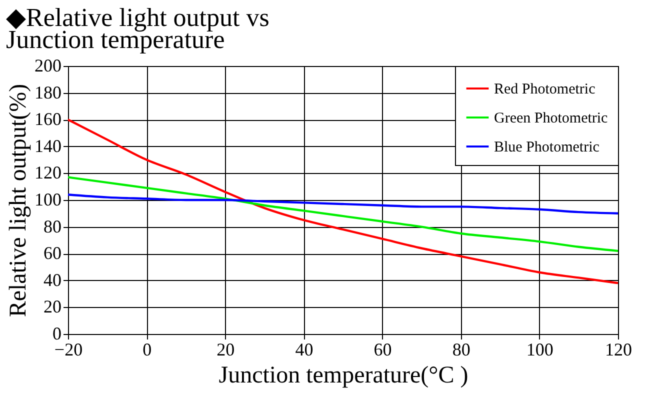 The image size is (655, 410). What do you see at coordinates (618, 350) in the screenshot?
I see `x-tick-label: 120` at bounding box center [618, 350].